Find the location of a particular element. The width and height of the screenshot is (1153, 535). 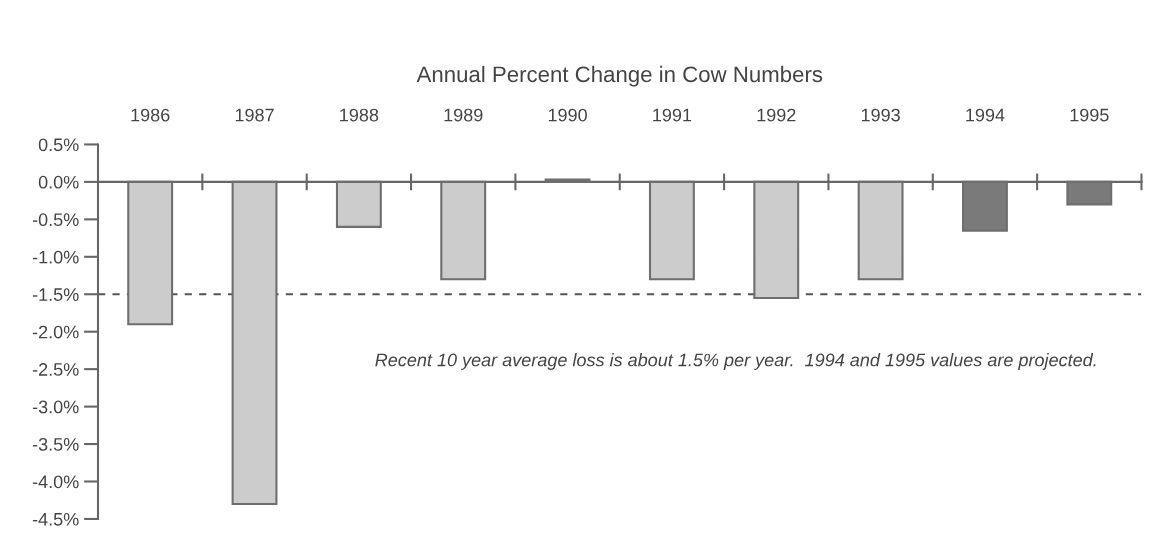

y-tick-label: -2.5% is located at coordinates (55, 369).